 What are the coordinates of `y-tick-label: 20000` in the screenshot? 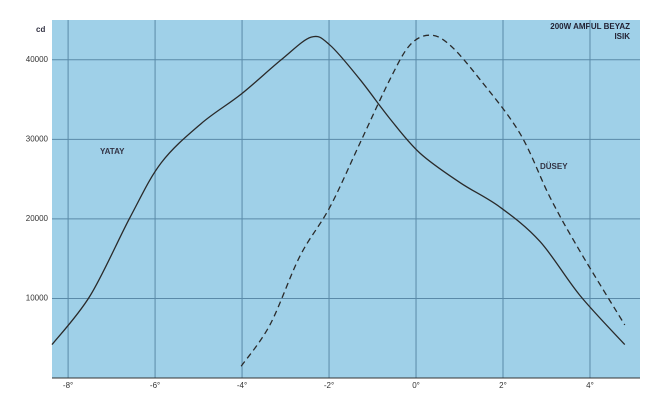 It's located at (37, 218).